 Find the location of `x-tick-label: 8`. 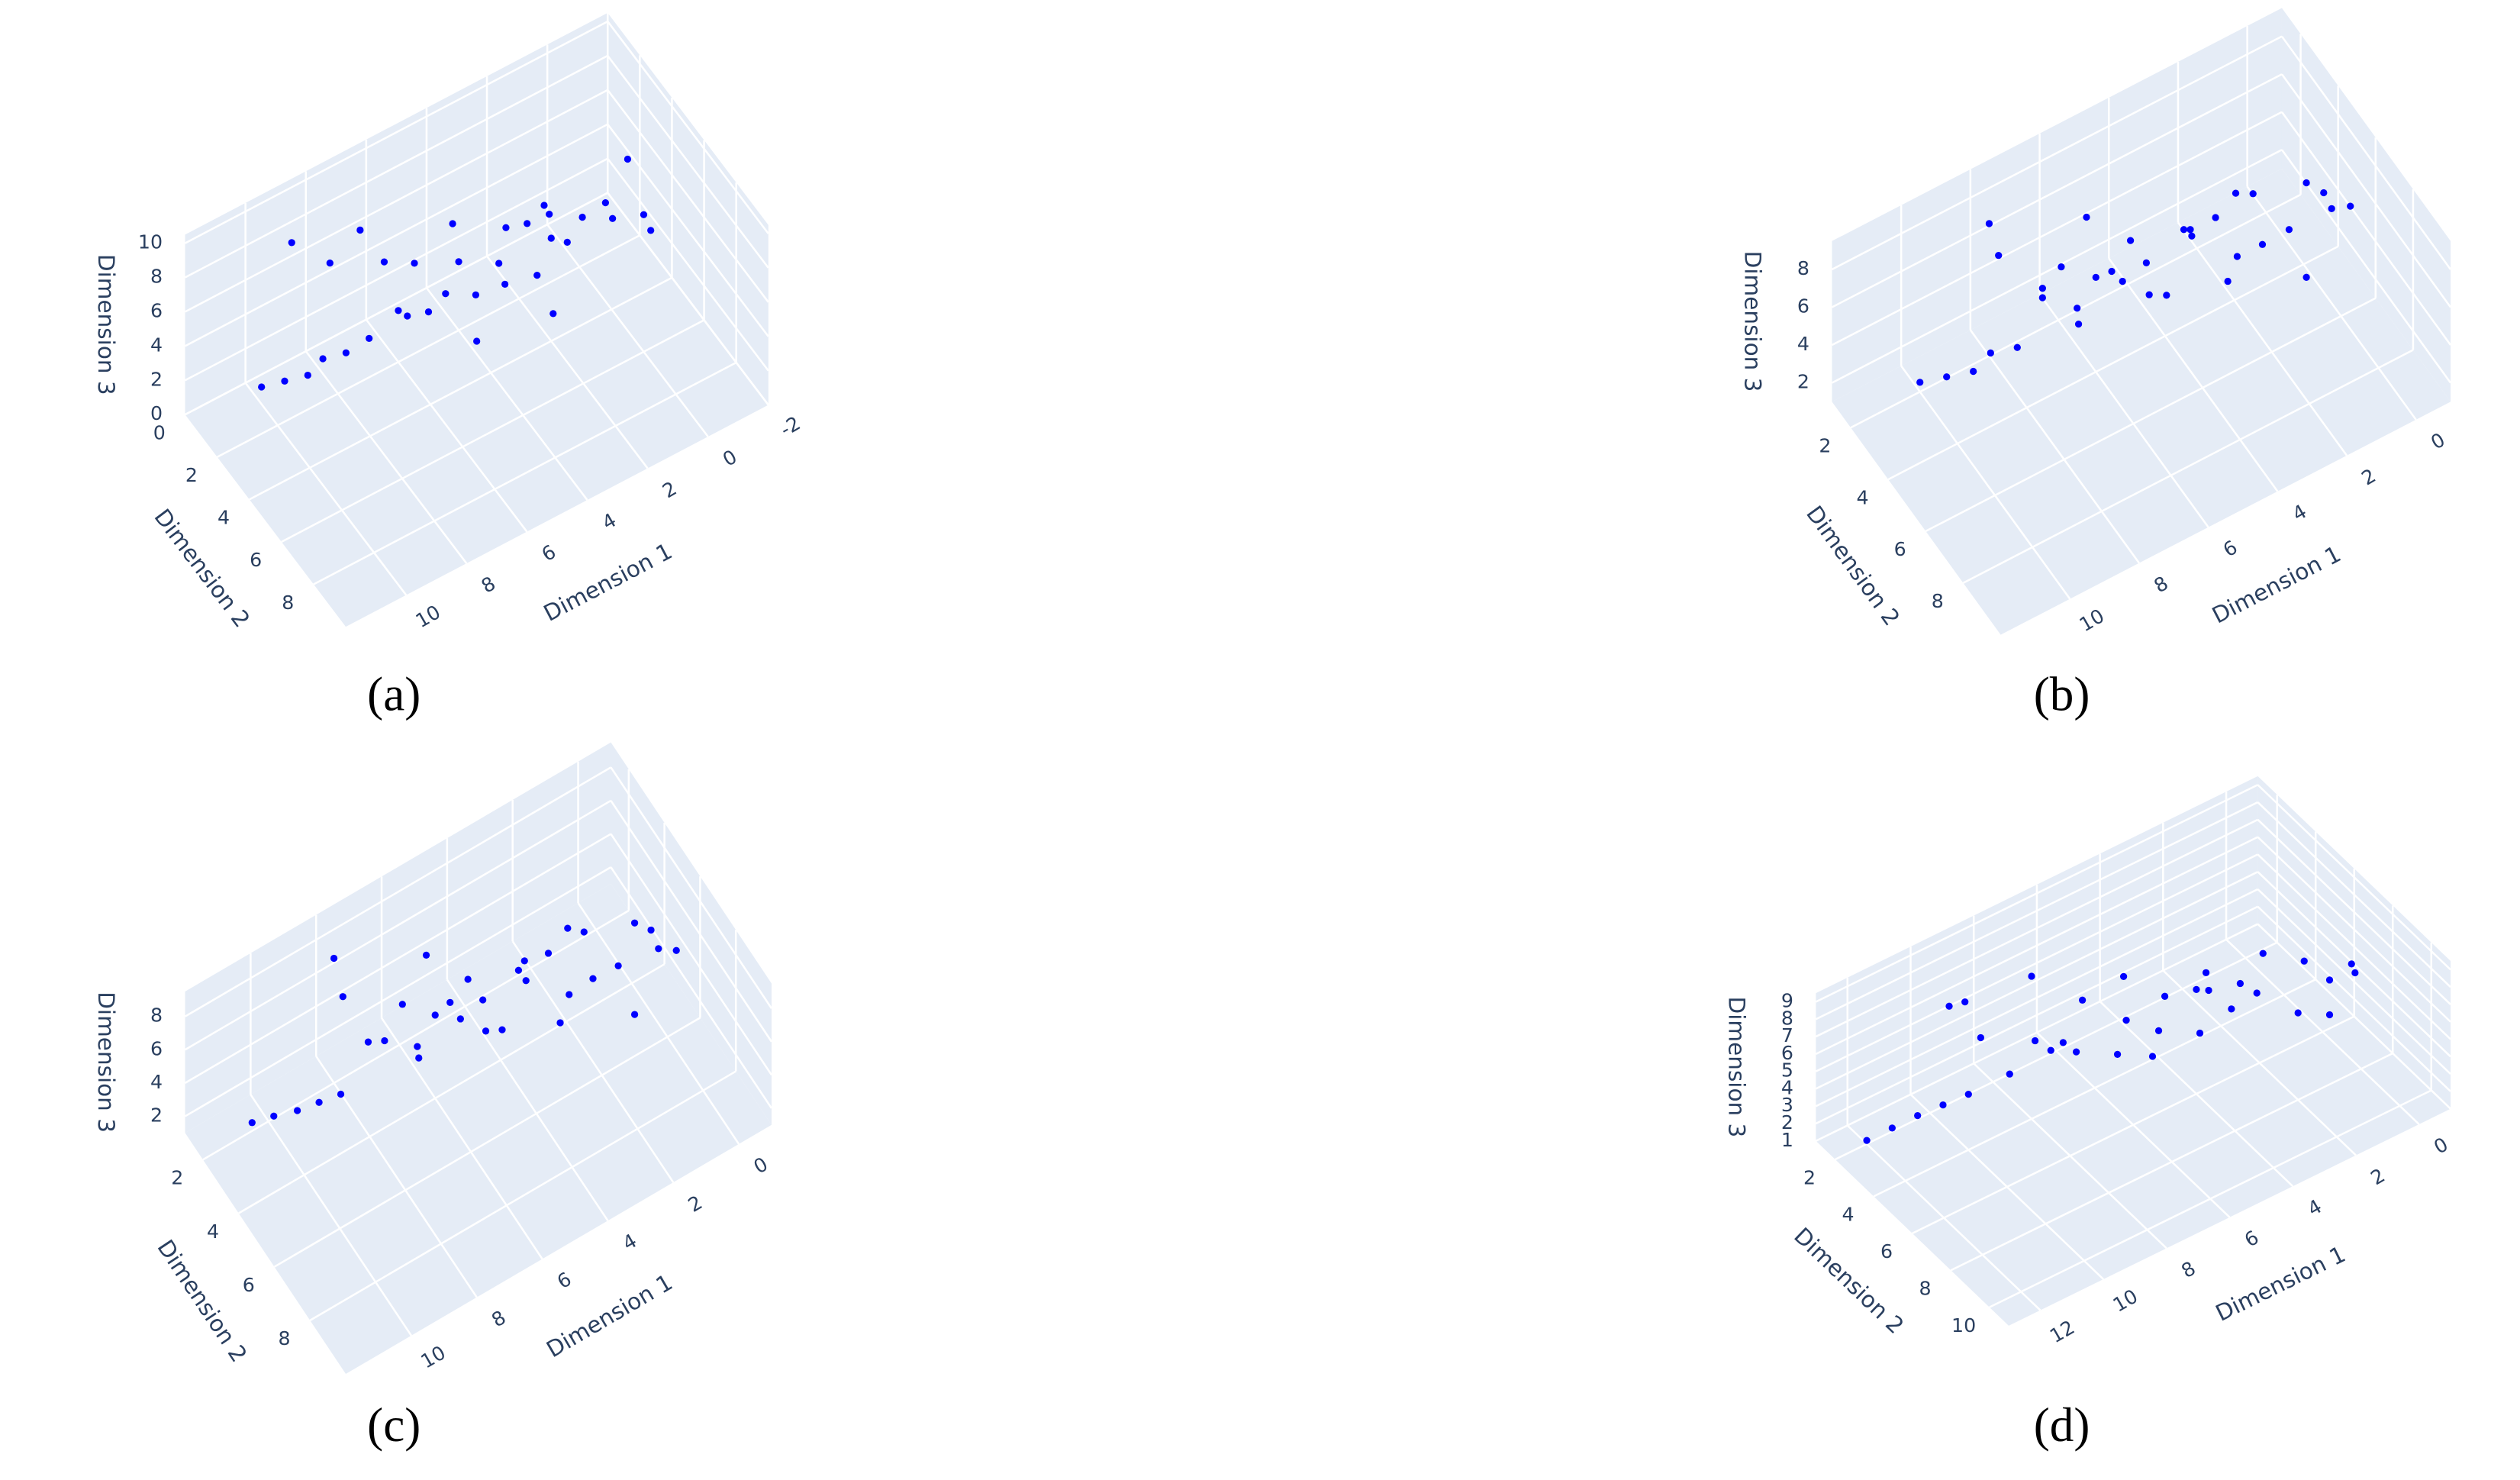

x-tick-label: 8 is located at coordinates (498, 1318).